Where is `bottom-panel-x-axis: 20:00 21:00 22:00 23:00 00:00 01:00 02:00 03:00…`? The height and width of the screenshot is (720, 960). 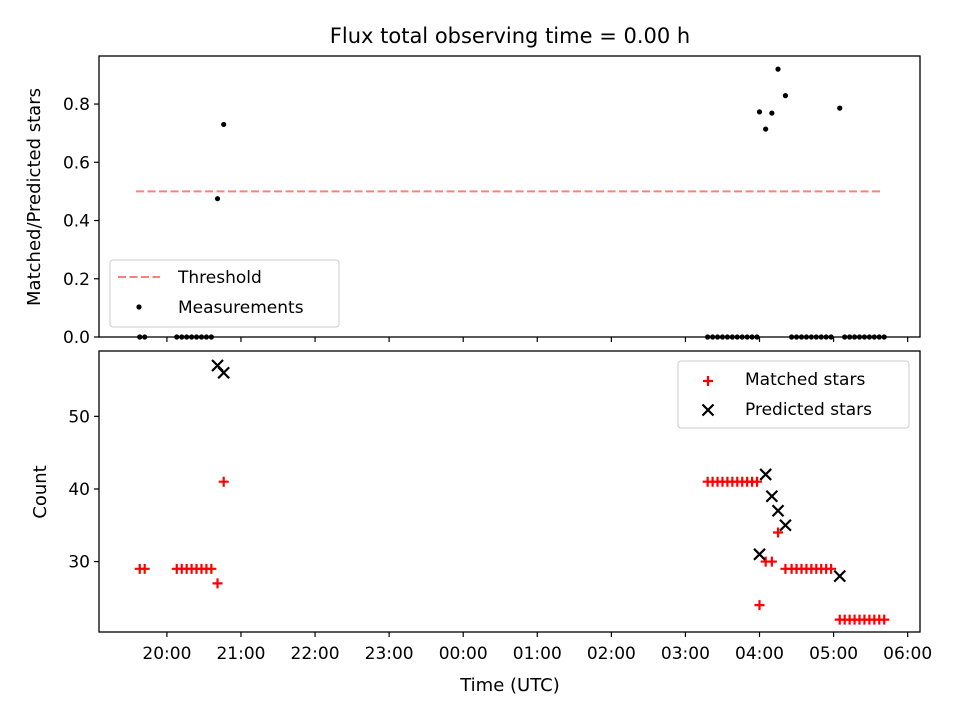
bottom-panel-x-axis: 20:00 21:00 22:00 23:00 00:00 01:00 02:00 03:00… is located at coordinates (537, 648).